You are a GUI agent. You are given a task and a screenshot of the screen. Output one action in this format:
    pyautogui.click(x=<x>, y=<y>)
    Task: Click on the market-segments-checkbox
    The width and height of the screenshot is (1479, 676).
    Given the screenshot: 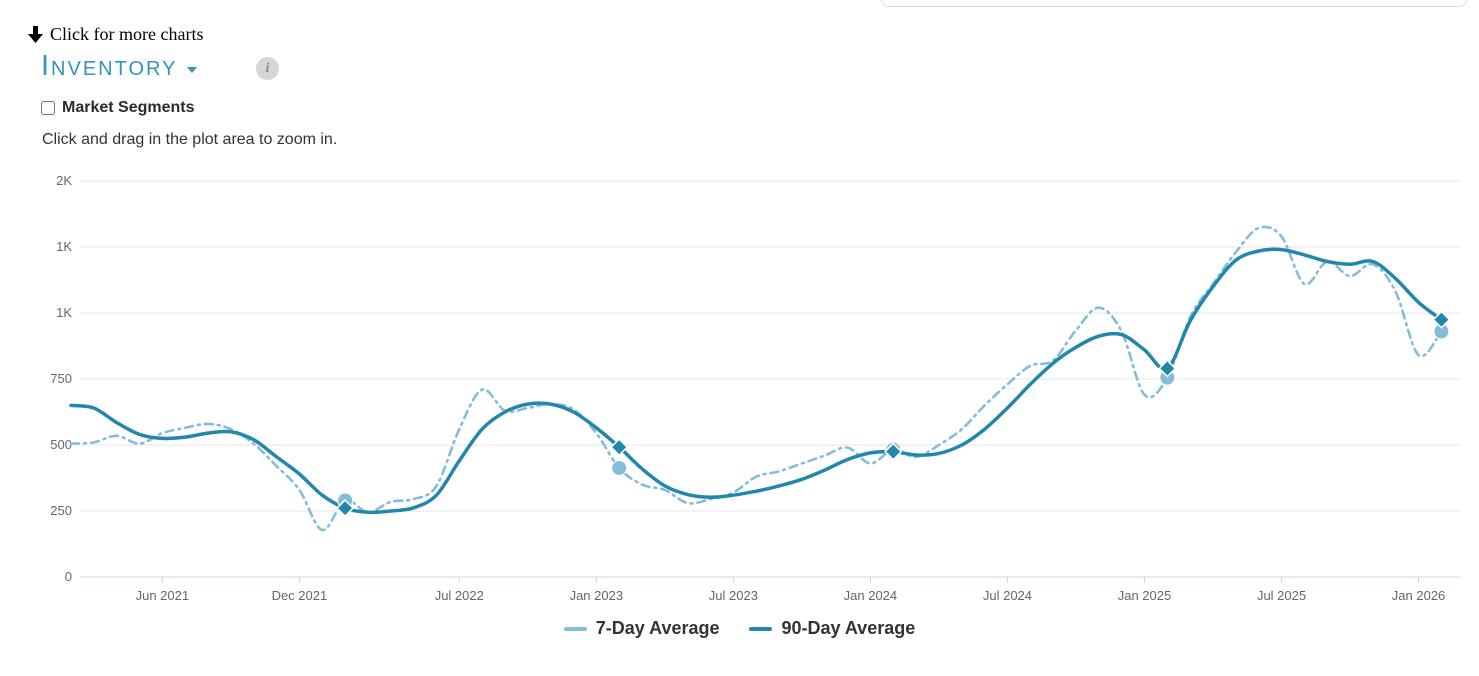 What is the action you would take?
    pyautogui.click(x=48, y=108)
    